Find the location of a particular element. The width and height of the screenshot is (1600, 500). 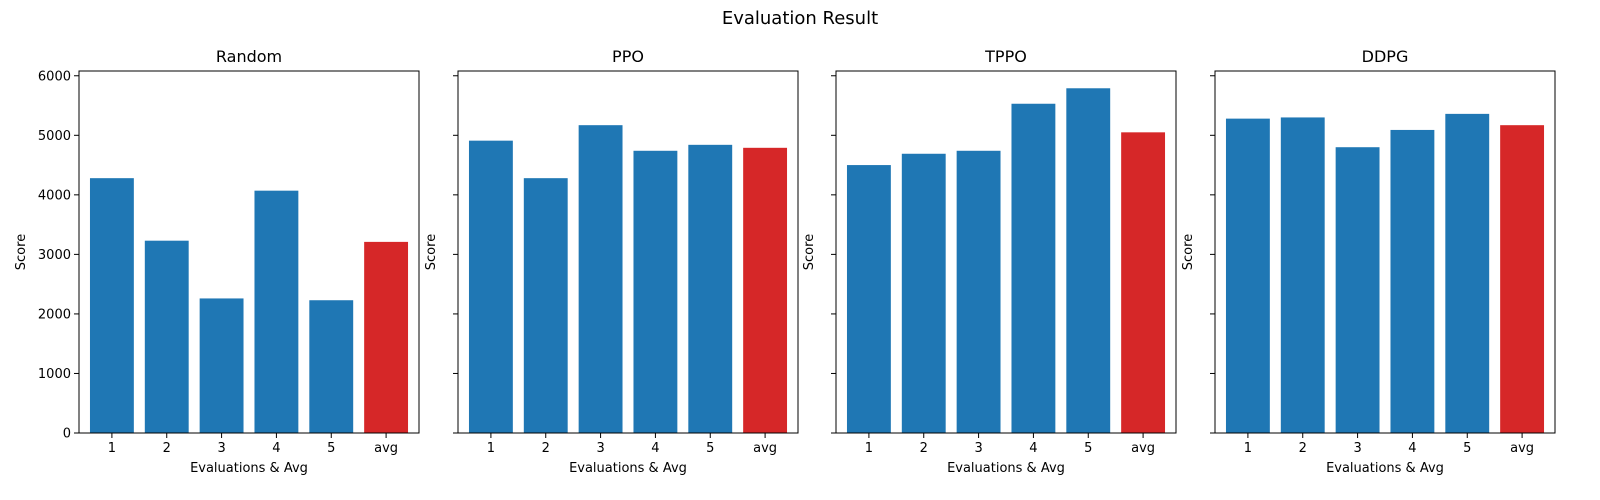

y-tick-label: 1000 is located at coordinates (54, 374).